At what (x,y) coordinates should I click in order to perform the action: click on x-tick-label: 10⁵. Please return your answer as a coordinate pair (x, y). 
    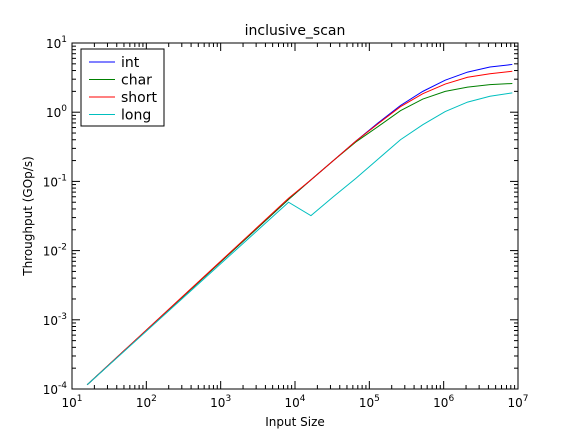
    Looking at the image, I should click on (369, 402).